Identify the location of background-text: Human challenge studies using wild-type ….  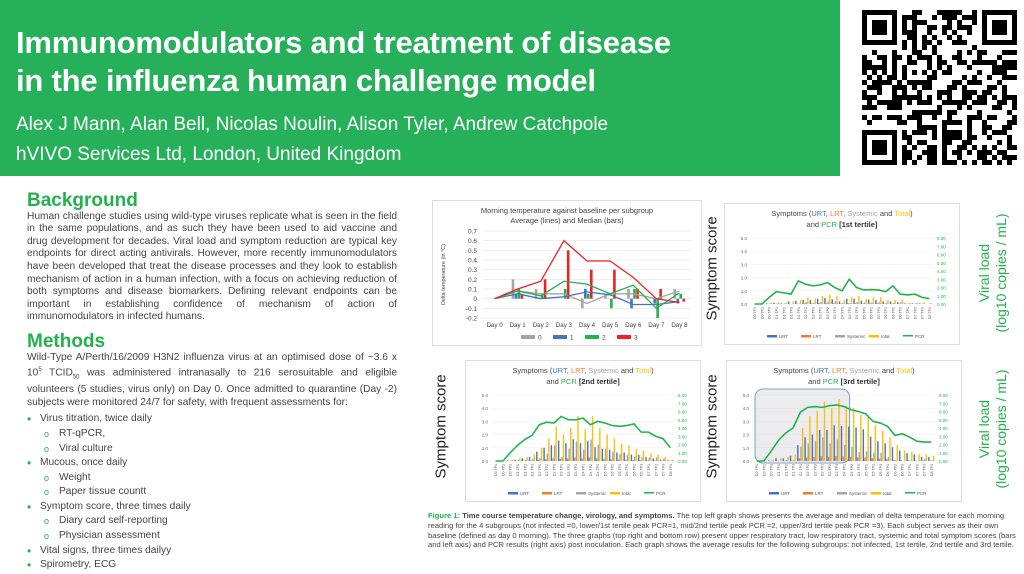
(212, 267).